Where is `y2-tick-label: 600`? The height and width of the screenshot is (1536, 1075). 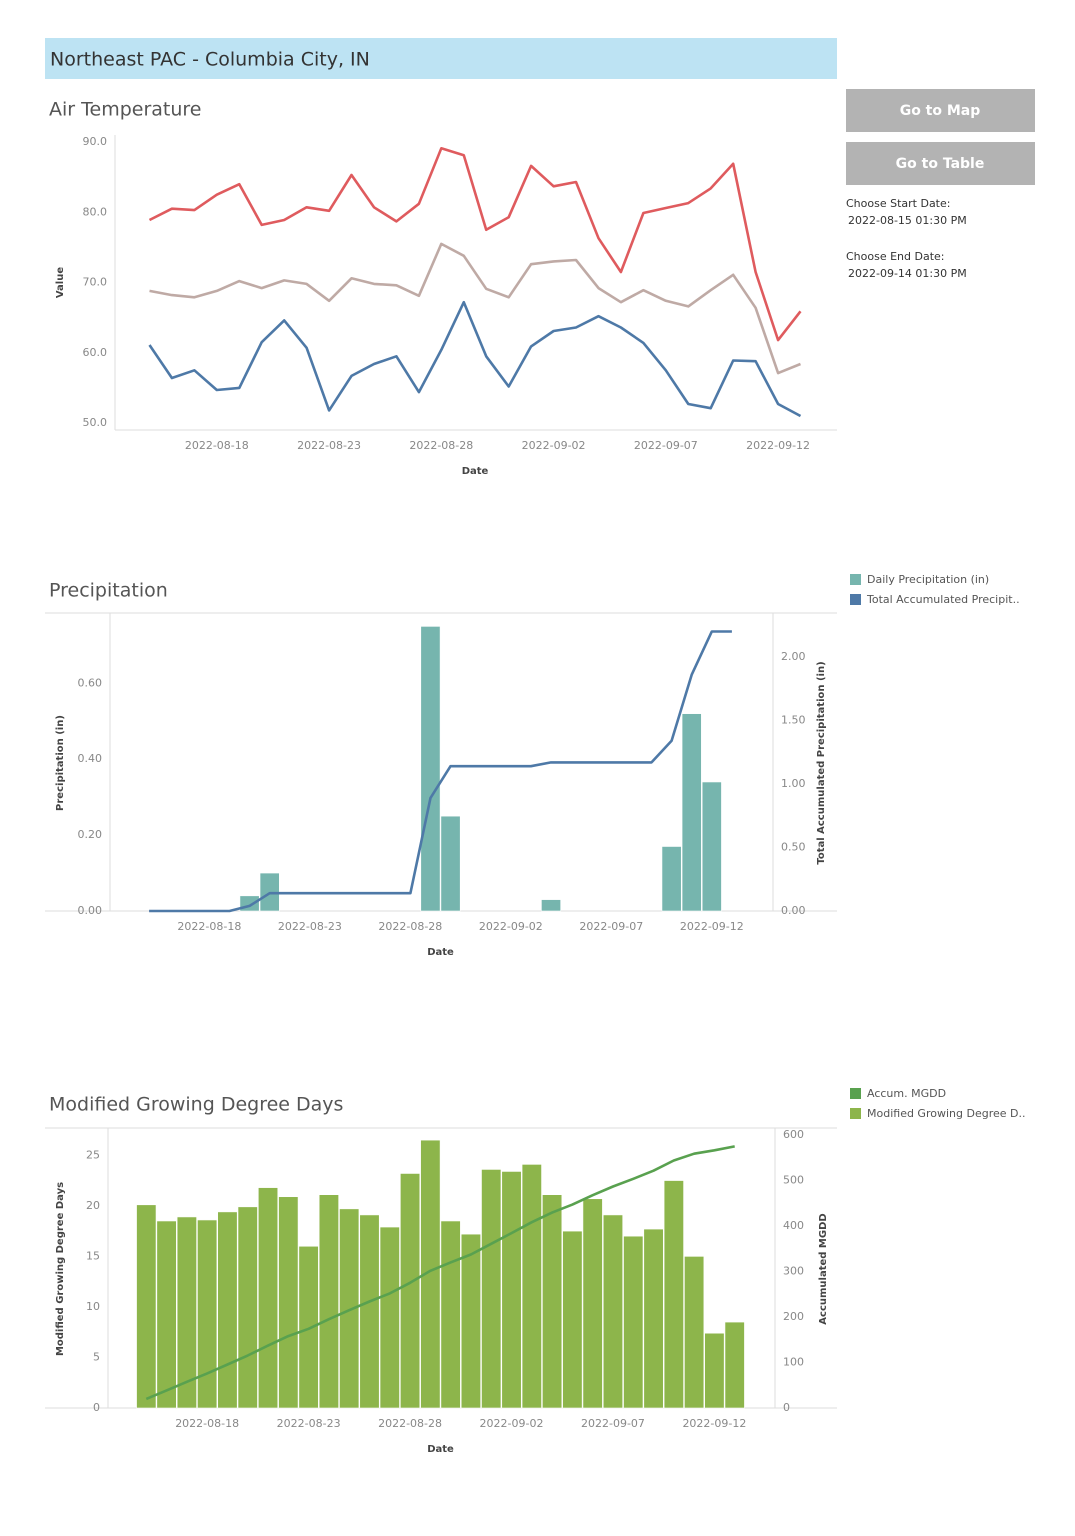
y2-tick-label: 600 is located at coordinates (793, 1134).